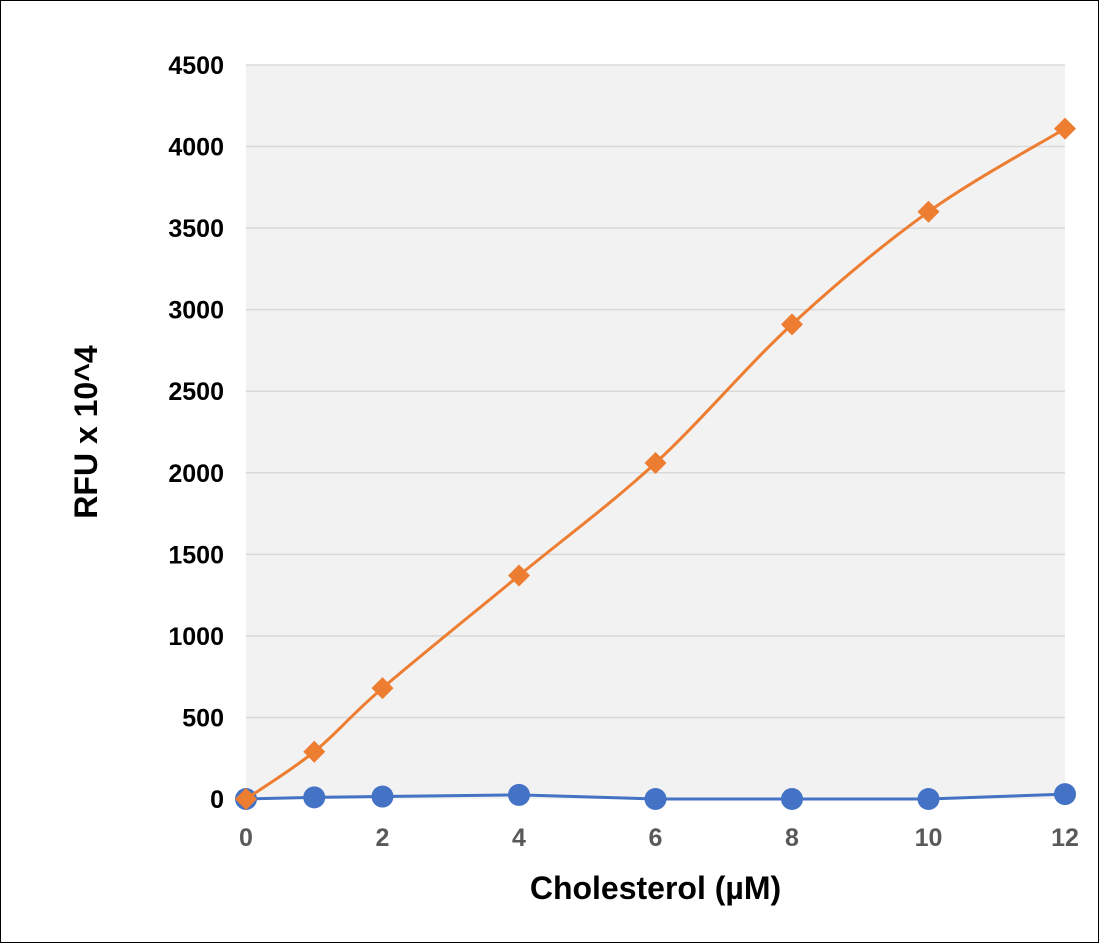 The height and width of the screenshot is (945, 1101). Describe the element at coordinates (519, 838) in the screenshot. I see `x-tick-label: 4` at that location.